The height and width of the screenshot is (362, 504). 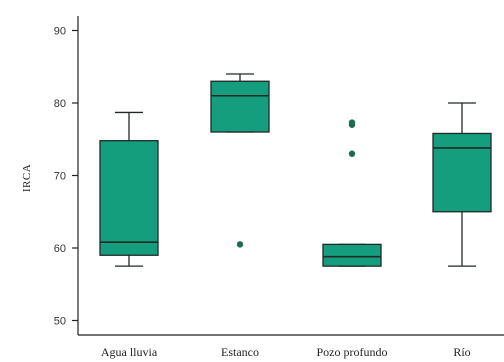 What do you see at coordinates (129, 352) in the screenshot?
I see `x-category-label: Agua lluvia` at bounding box center [129, 352].